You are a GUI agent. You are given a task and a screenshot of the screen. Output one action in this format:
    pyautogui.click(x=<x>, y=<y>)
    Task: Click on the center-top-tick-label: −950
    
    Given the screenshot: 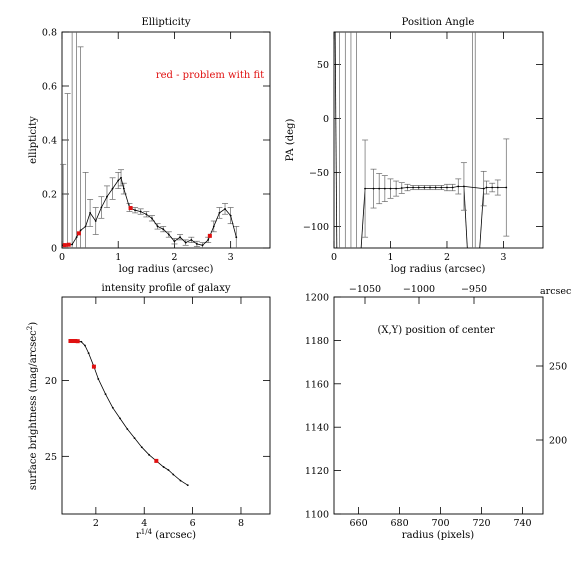 What is the action you would take?
    pyautogui.click(x=474, y=289)
    